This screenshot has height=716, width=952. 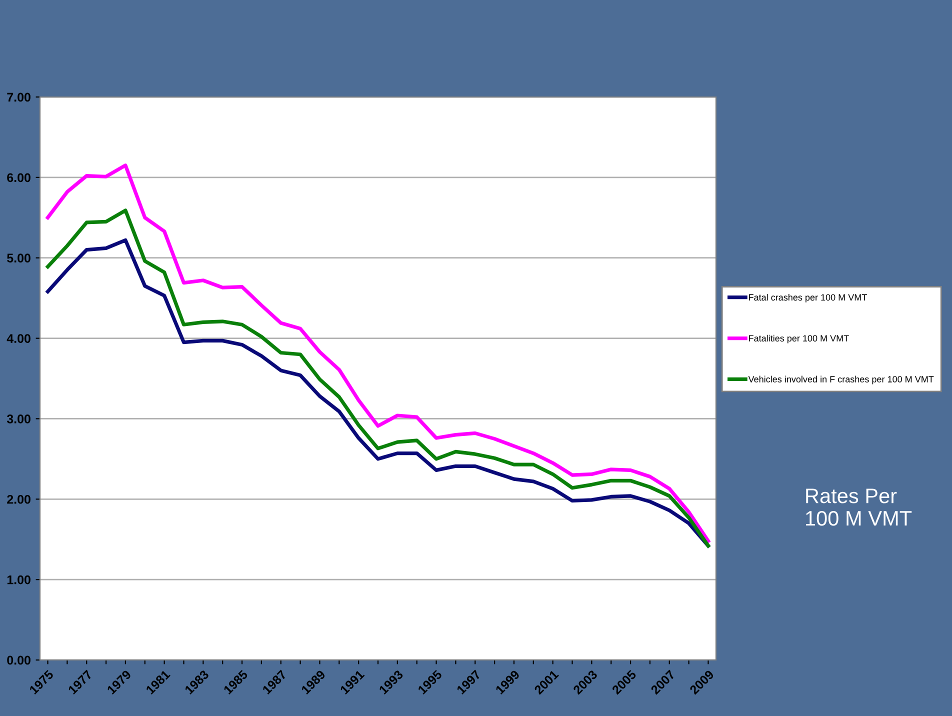 What do you see at coordinates (841, 380) in the screenshot?
I see `legend-label: Vehicles involved in F crashes per 100 M VMT` at bounding box center [841, 380].